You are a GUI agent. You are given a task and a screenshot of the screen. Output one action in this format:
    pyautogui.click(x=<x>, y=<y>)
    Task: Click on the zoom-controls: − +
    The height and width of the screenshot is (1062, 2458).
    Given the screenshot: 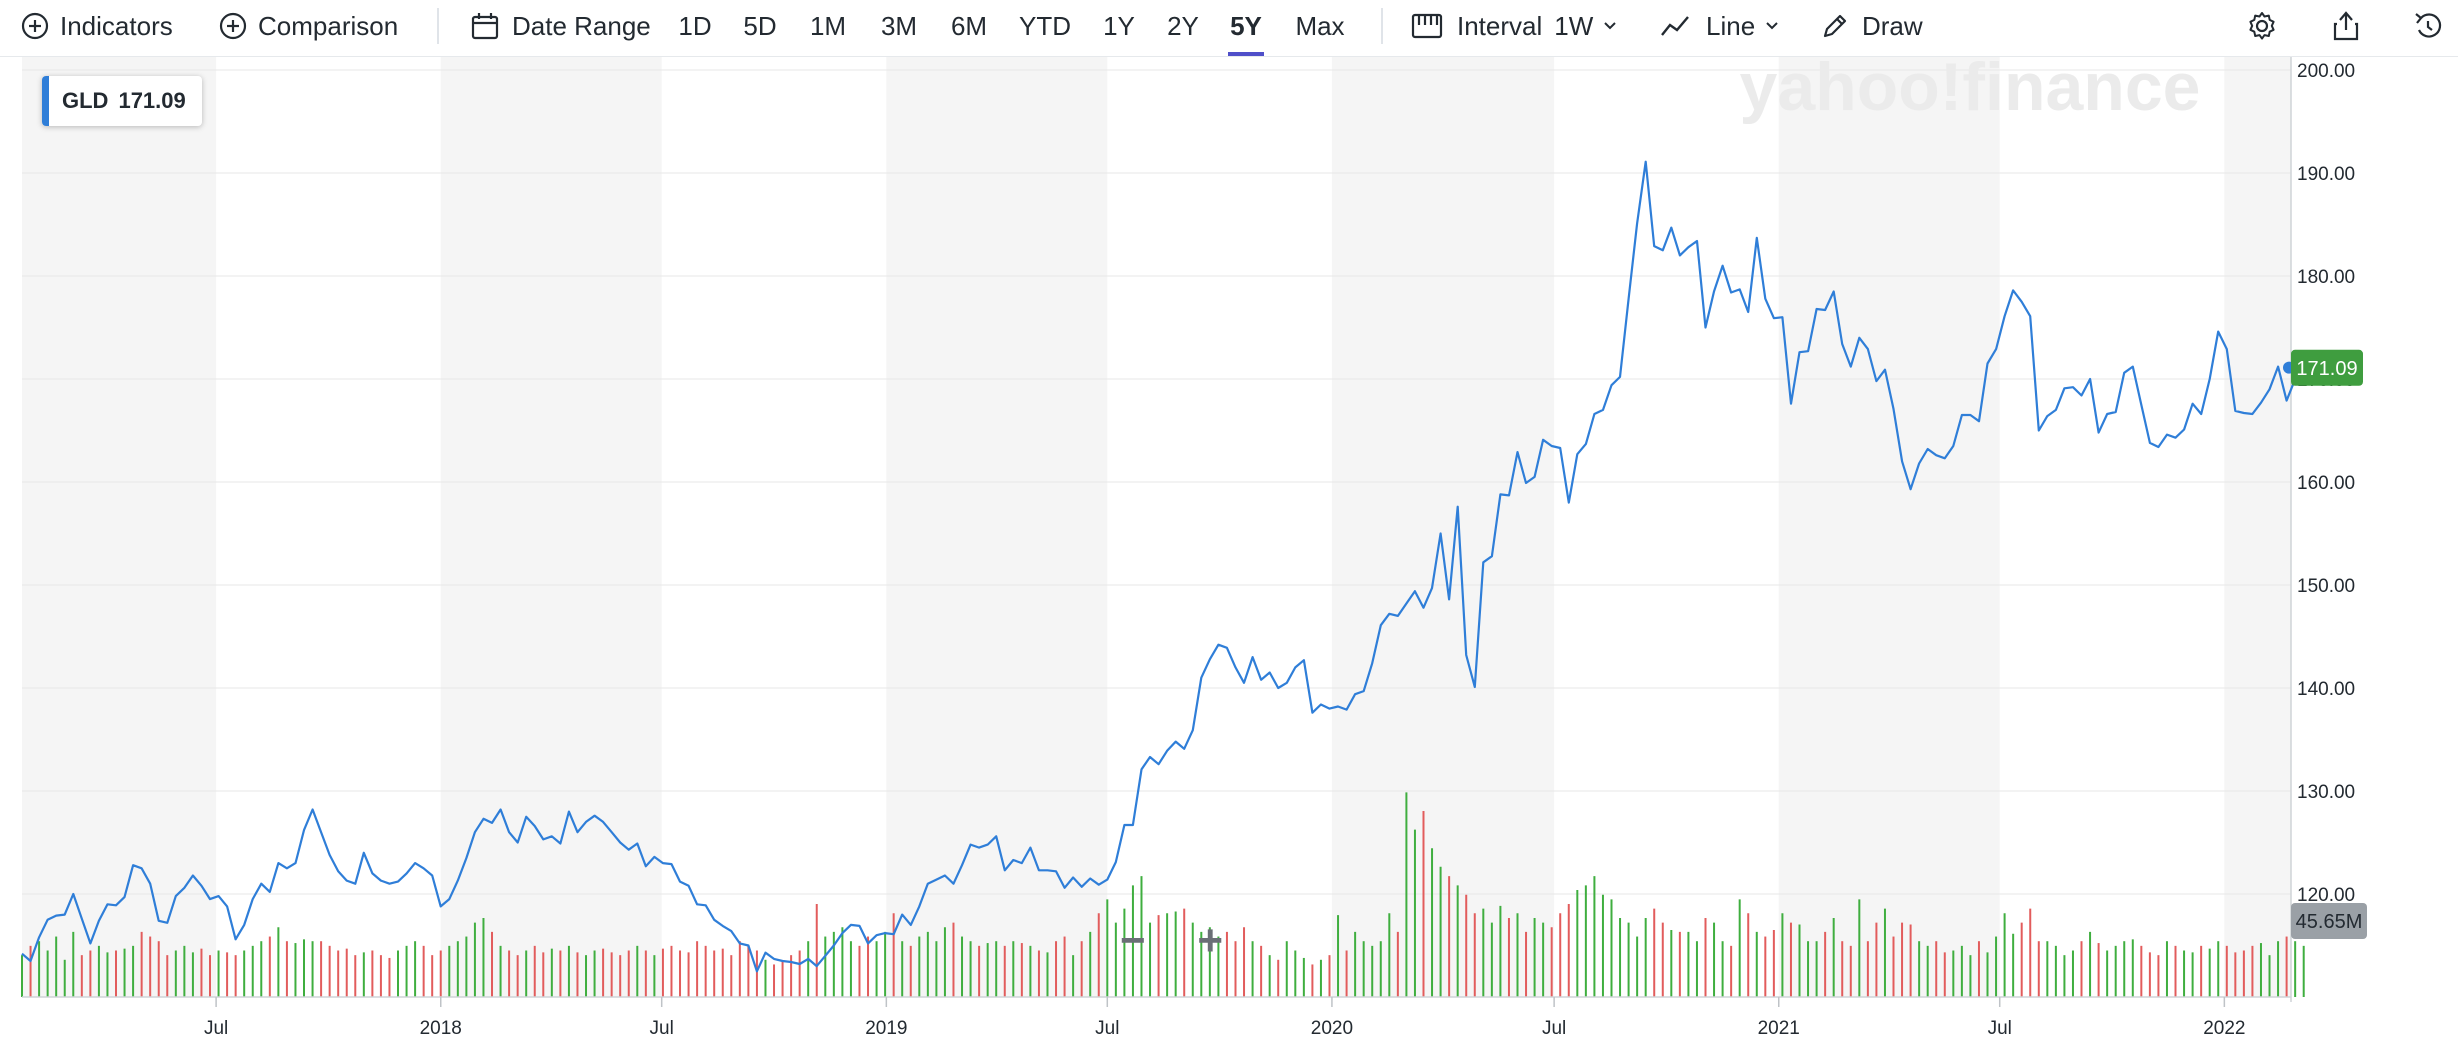 What is the action you would take?
    pyautogui.click(x=1171, y=941)
    